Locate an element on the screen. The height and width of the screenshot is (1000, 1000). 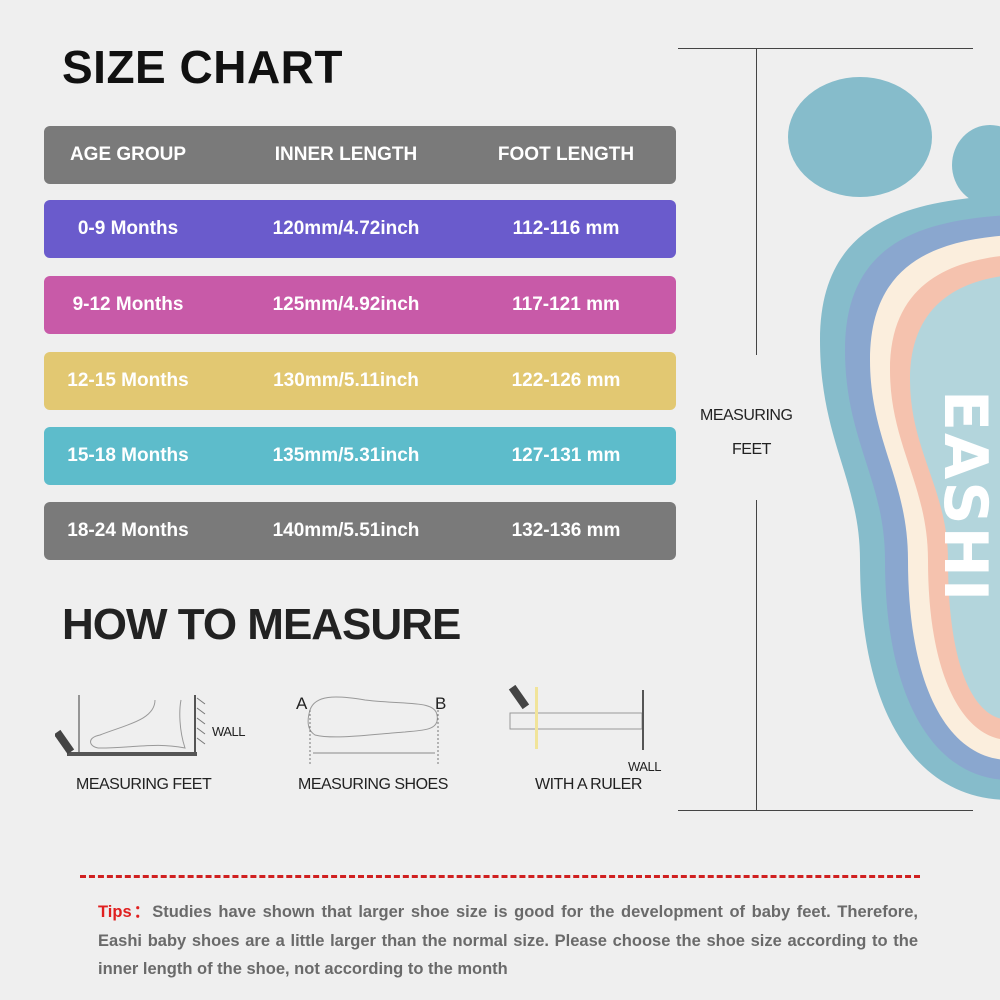
cell-foot-length: 117-121 mm is located at coordinates (566, 304).